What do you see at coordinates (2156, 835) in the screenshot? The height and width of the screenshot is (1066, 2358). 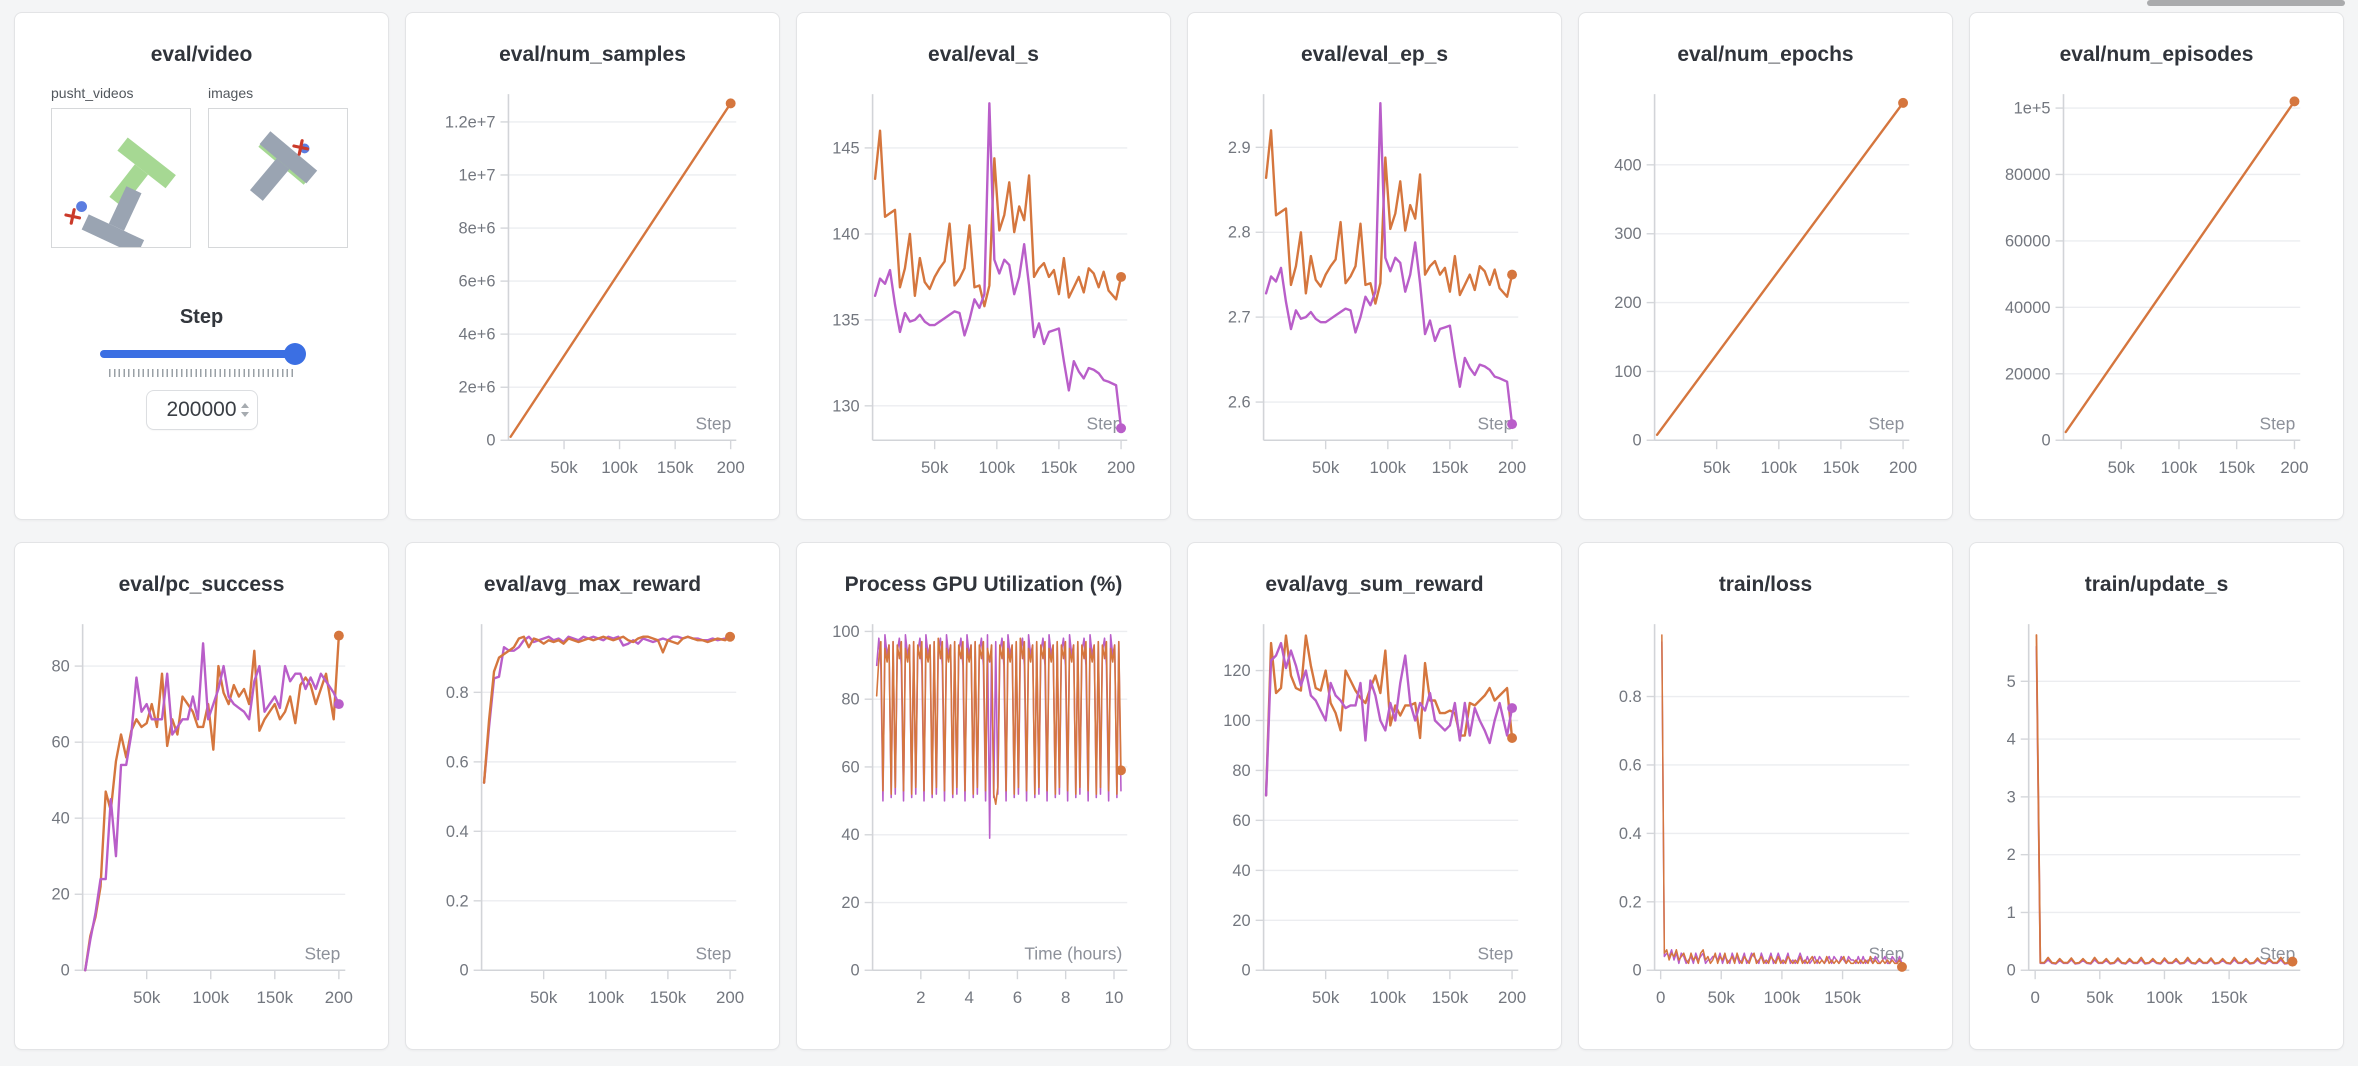 I see `chart-canvas: 0 1 2 3 4 5 0 50k 100k 150k Step` at bounding box center [2156, 835].